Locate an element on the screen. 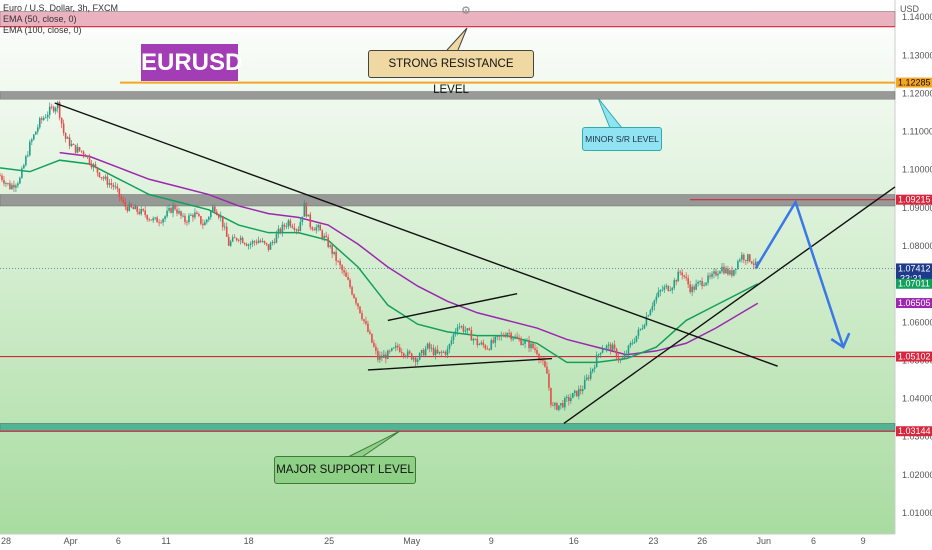 Image resolution: width=932 pixels, height=550 pixels. triangle-lower-line is located at coordinates (459, 364).